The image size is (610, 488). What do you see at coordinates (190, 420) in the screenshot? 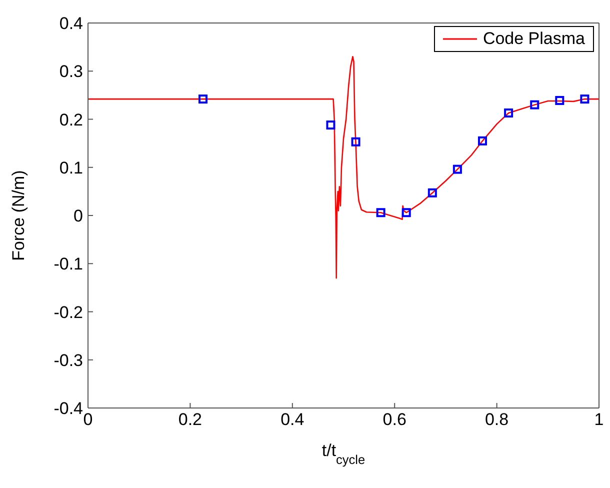
I see `x-tick-label: 0.2` at bounding box center [190, 420].